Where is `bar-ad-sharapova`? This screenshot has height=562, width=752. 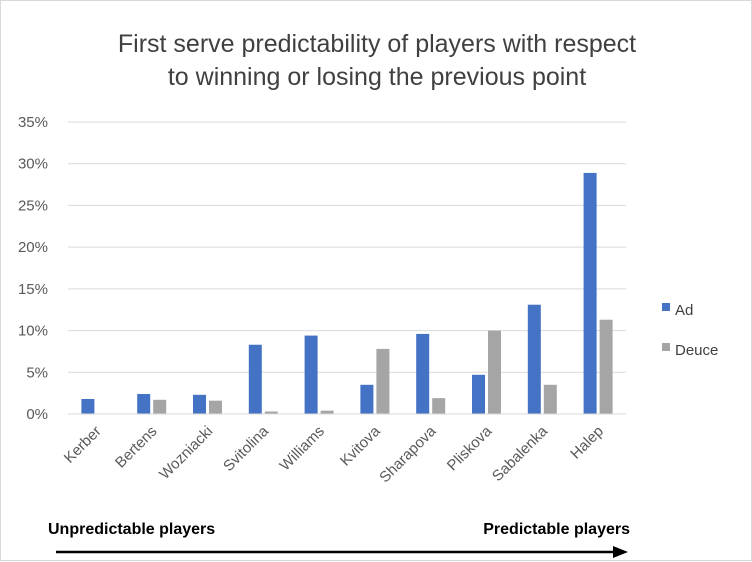 bar-ad-sharapova is located at coordinates (423, 373).